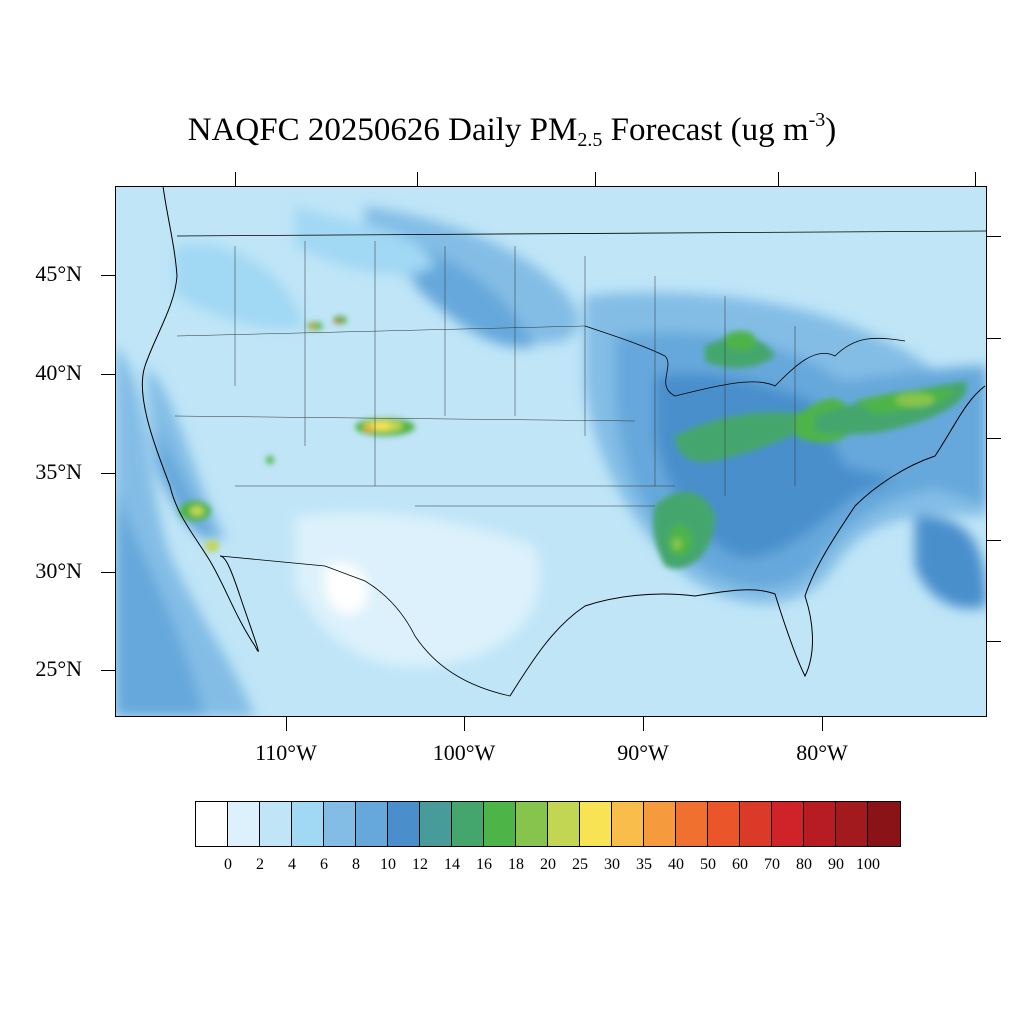  What do you see at coordinates (612, 864) in the screenshot?
I see `colorbar-label: 30` at bounding box center [612, 864].